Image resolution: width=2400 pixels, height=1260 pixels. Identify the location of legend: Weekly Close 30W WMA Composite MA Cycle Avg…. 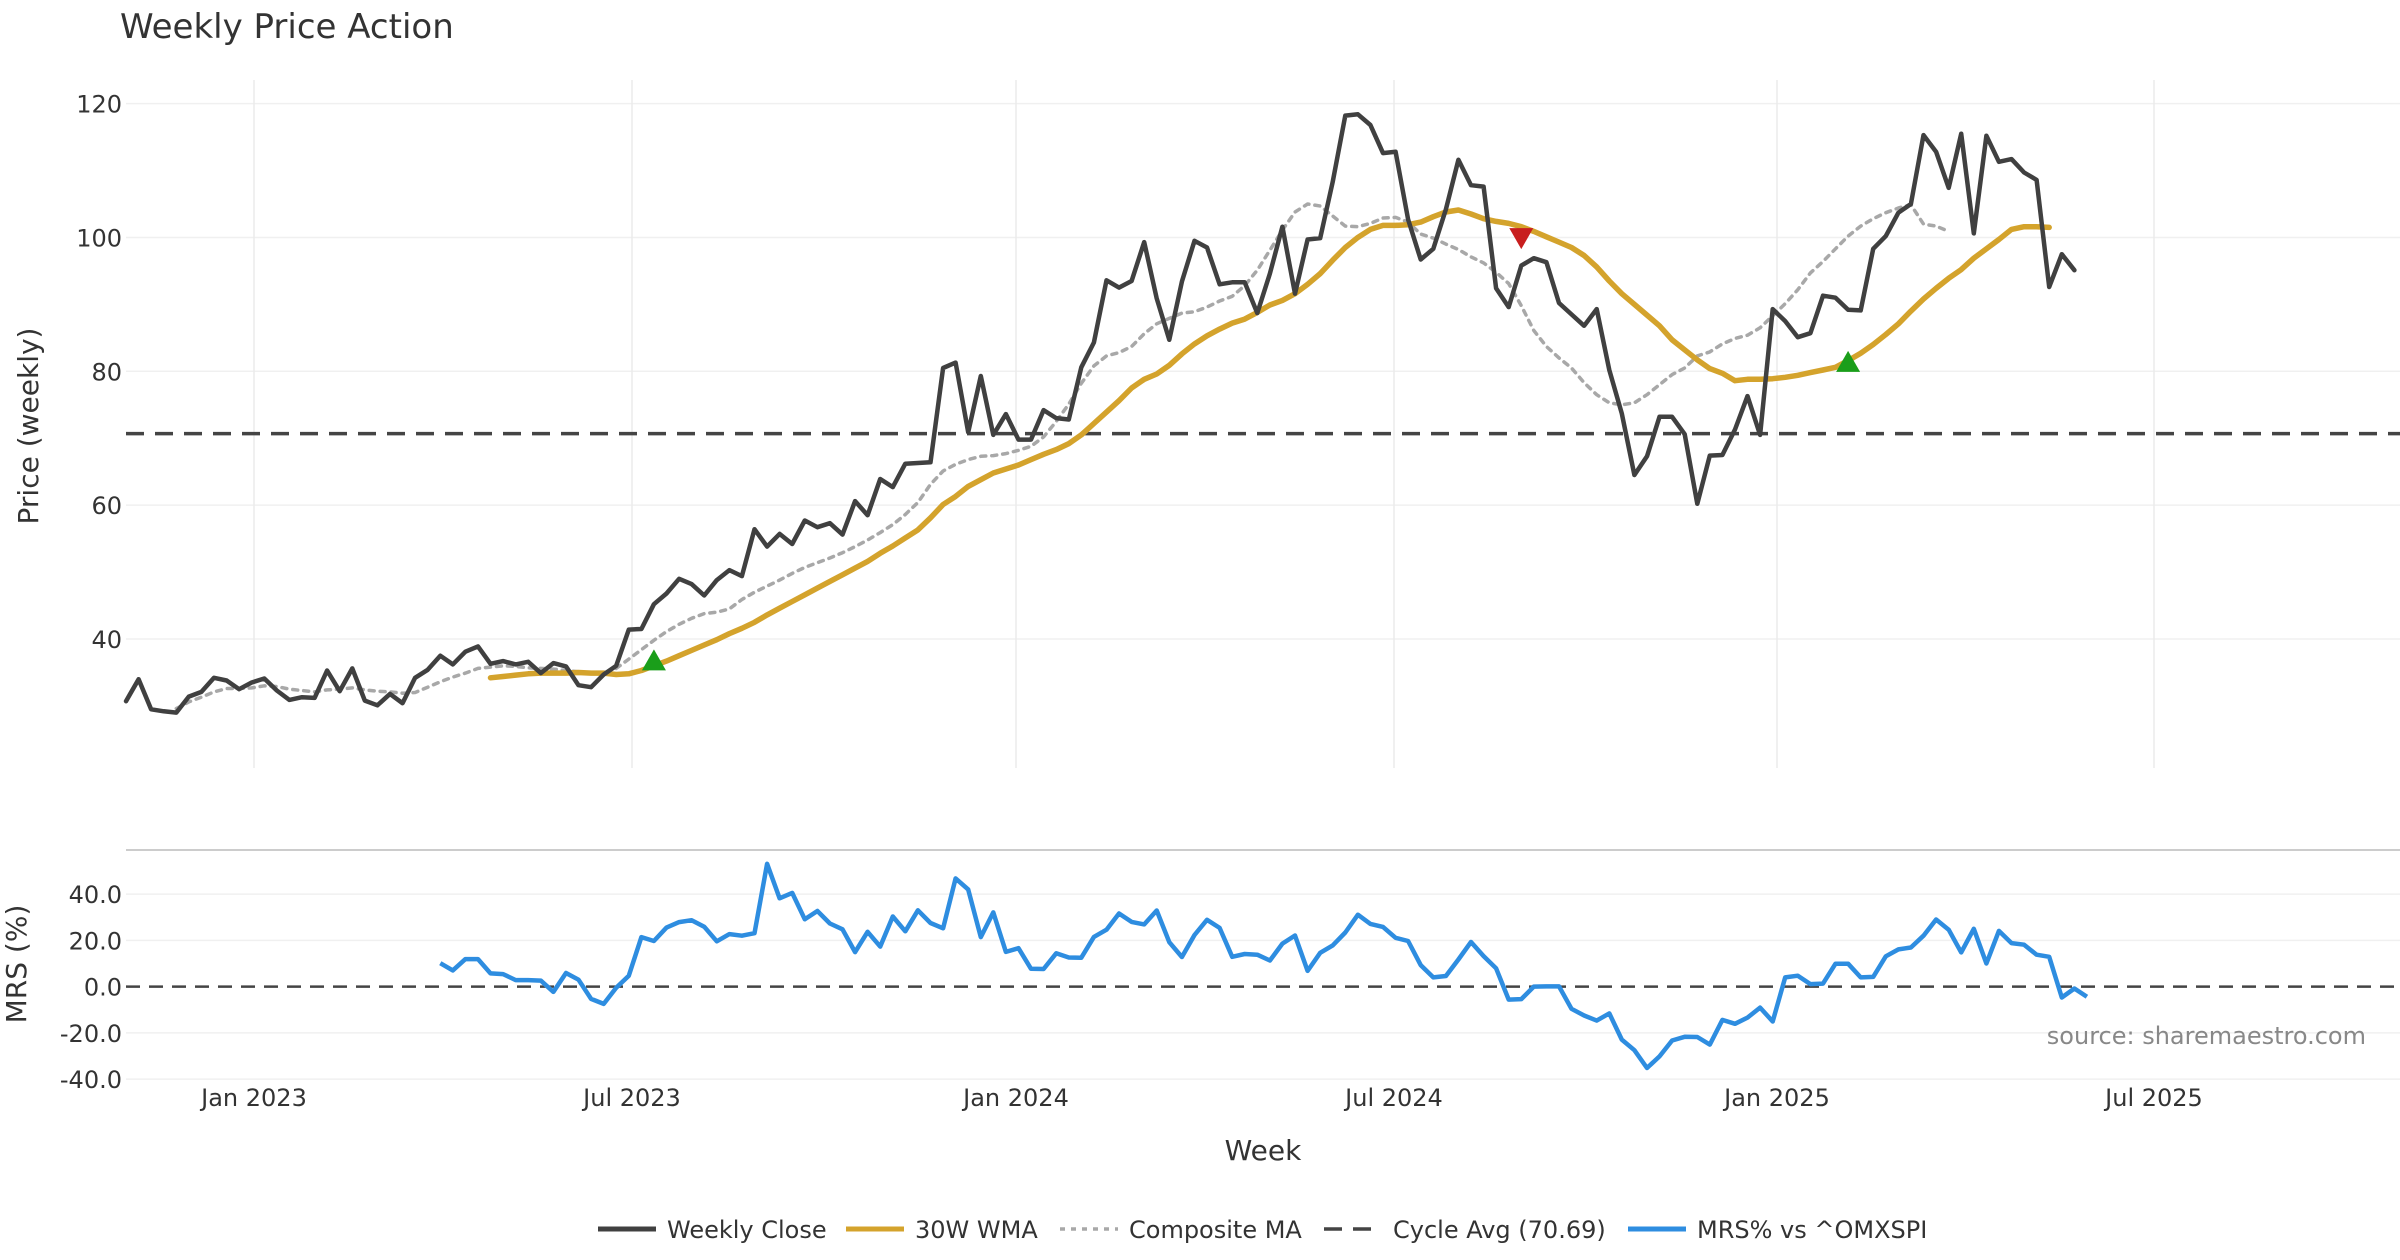
(1262, 1230).